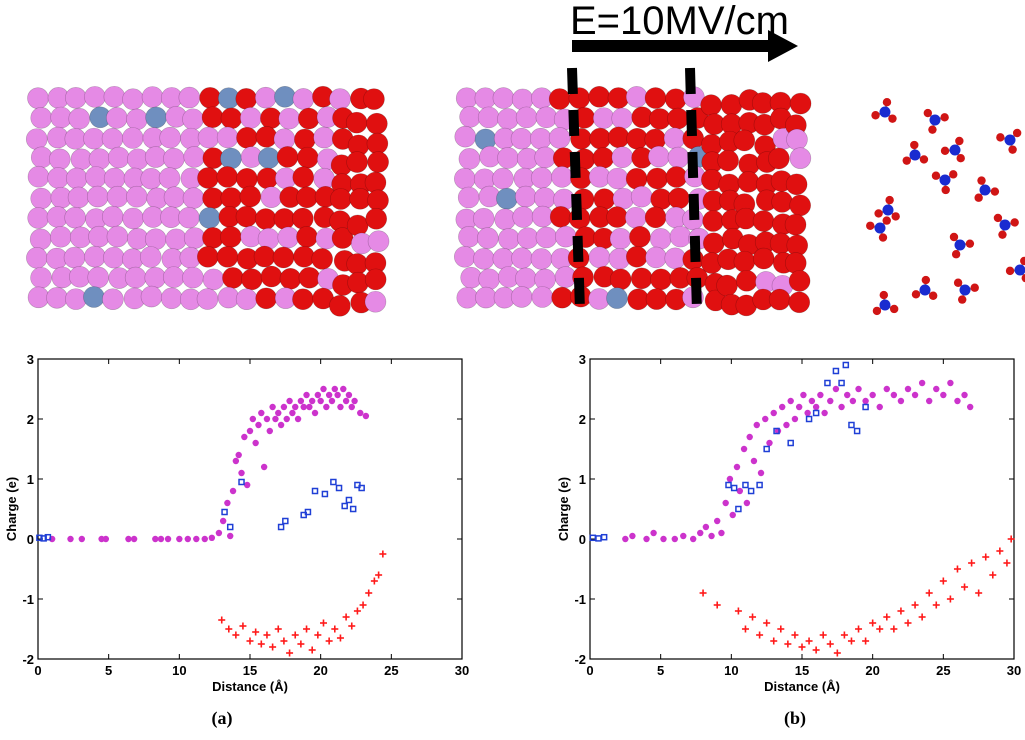  Describe the element at coordinates (679, 21) in the screenshot. I see `field-label: E=10MV/cm` at that location.